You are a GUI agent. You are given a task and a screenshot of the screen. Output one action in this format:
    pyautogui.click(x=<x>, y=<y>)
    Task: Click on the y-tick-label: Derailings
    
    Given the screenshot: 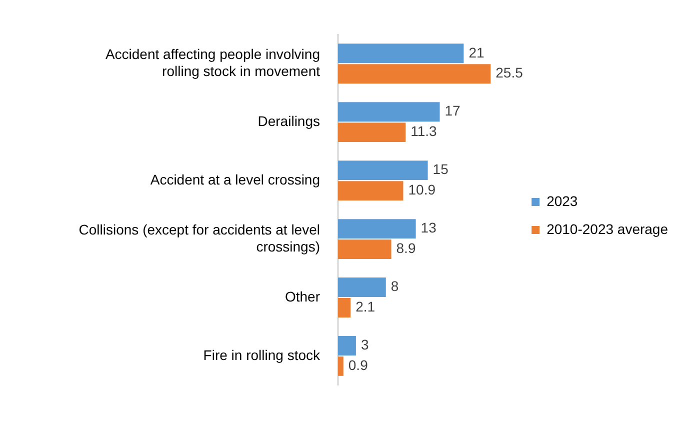 What is the action you would take?
    pyautogui.click(x=289, y=120)
    